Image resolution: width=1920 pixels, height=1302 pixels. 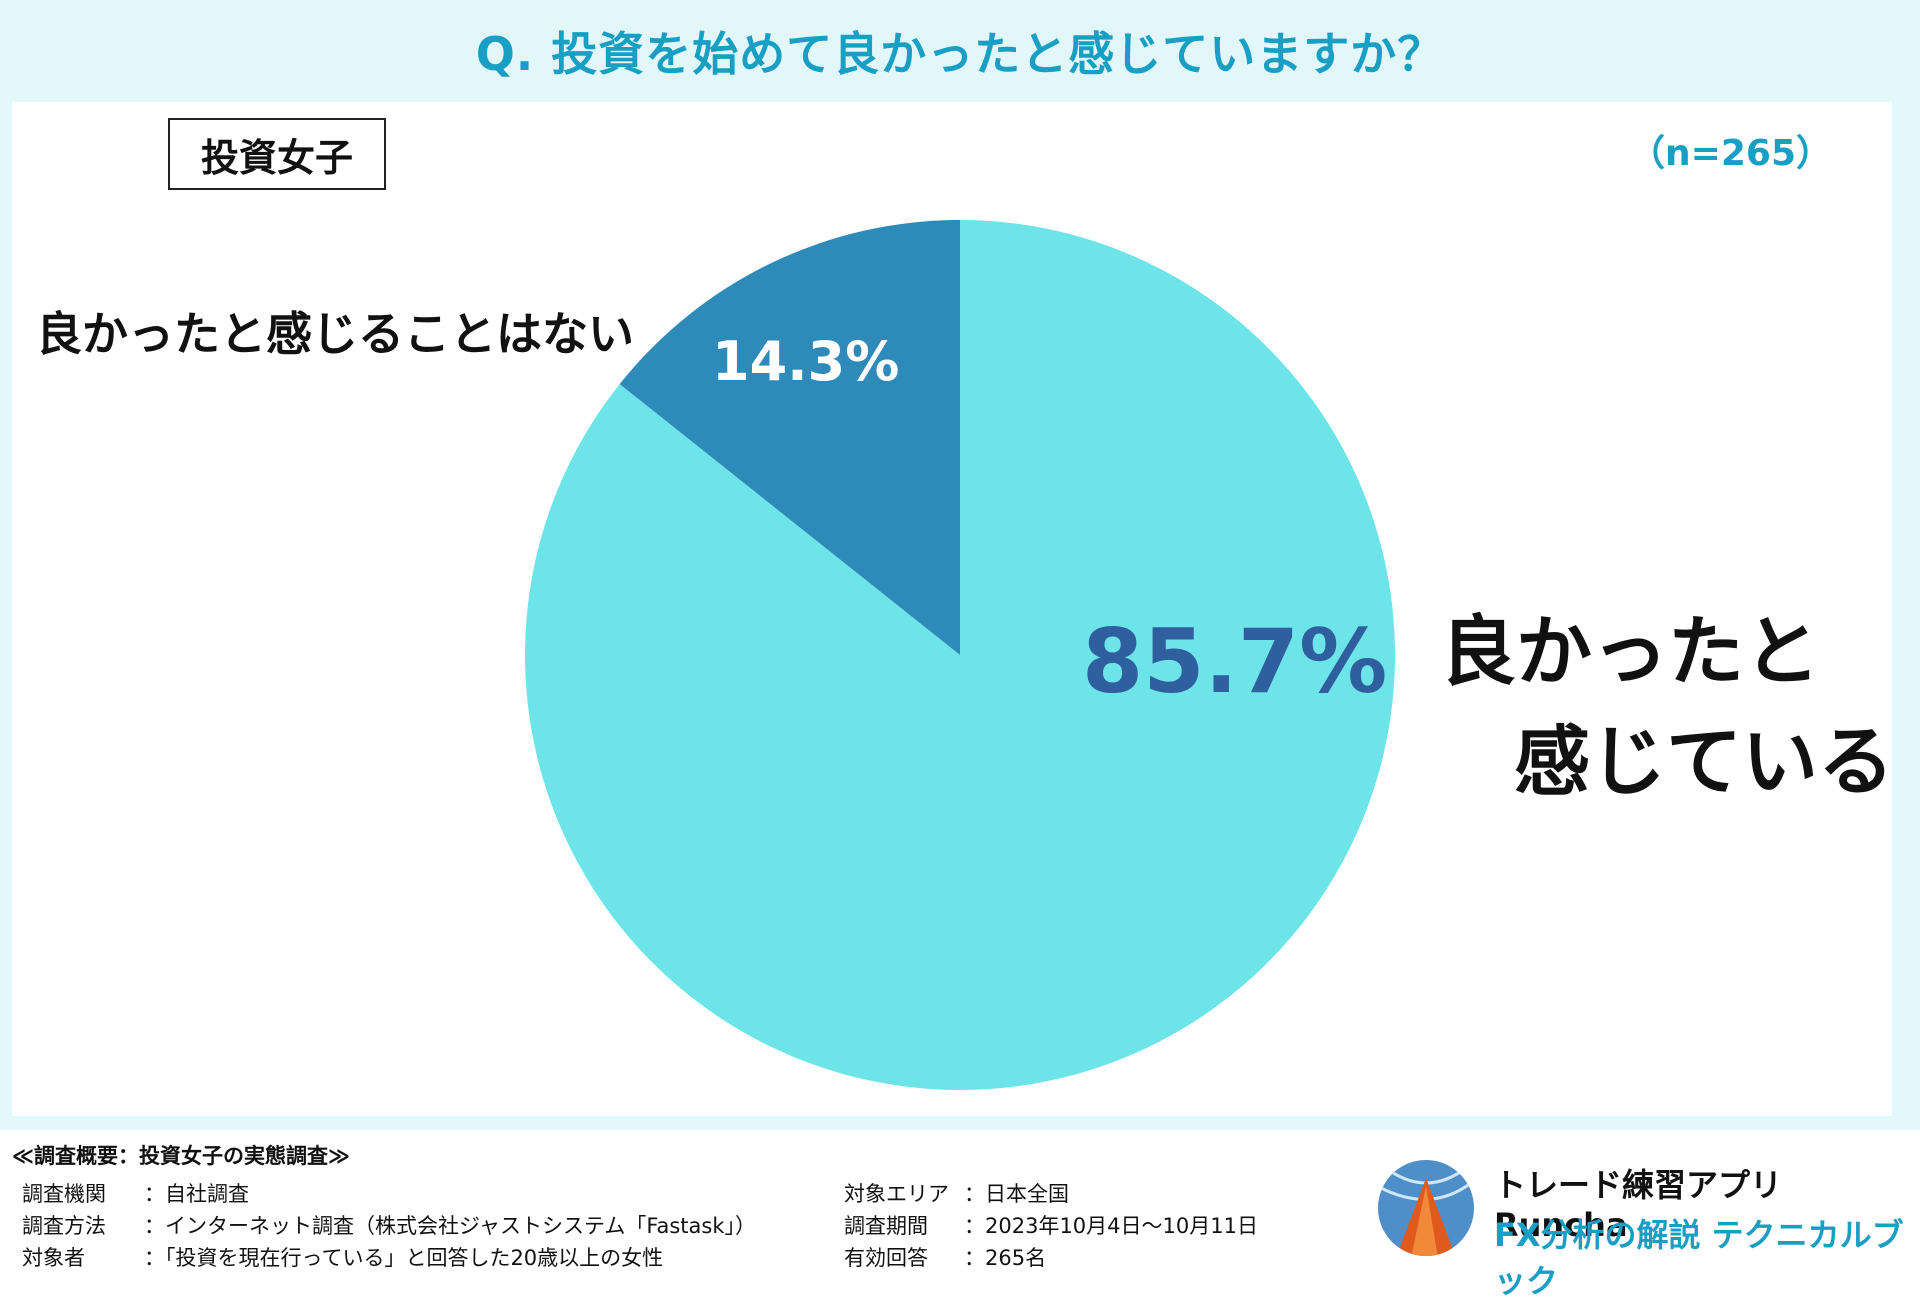 I want to click on survey-value: ：日本全国, so click(x=1016, y=1194).